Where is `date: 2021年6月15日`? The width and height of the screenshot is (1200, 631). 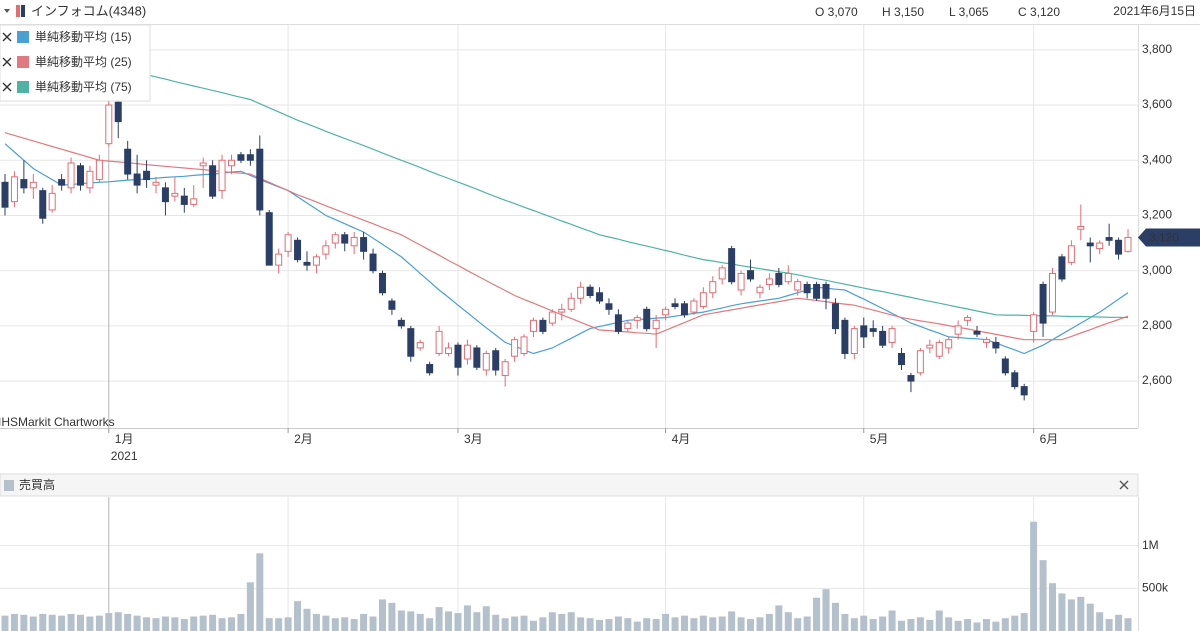 date: 2021年6月15日 is located at coordinates (1154, 11).